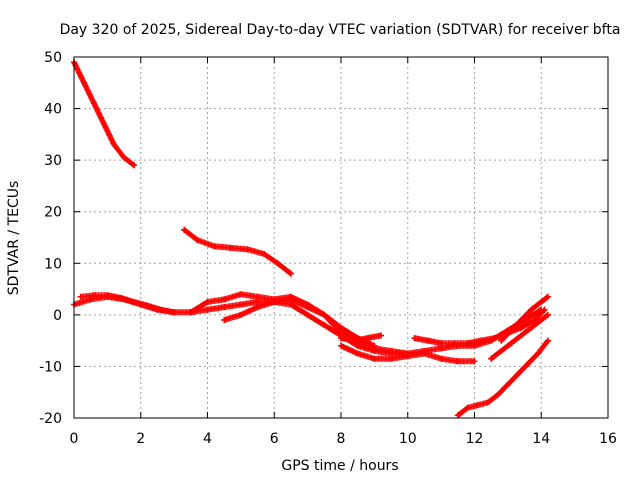  What do you see at coordinates (53, 110) in the screenshot?
I see `y-tick-label: 40` at bounding box center [53, 110].